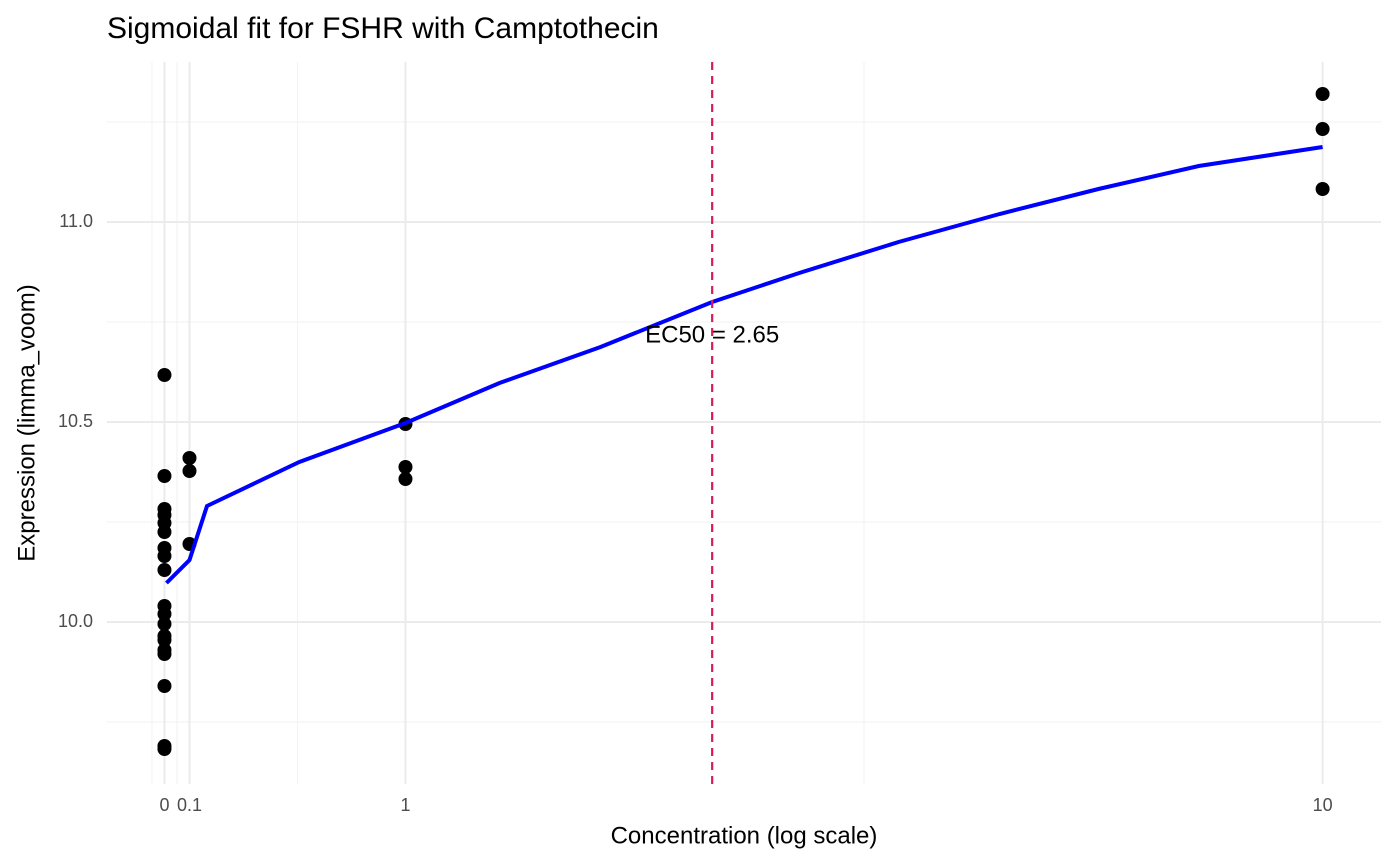  Describe the element at coordinates (76, 221) in the screenshot. I see `y-tick-label: 11.0` at that location.